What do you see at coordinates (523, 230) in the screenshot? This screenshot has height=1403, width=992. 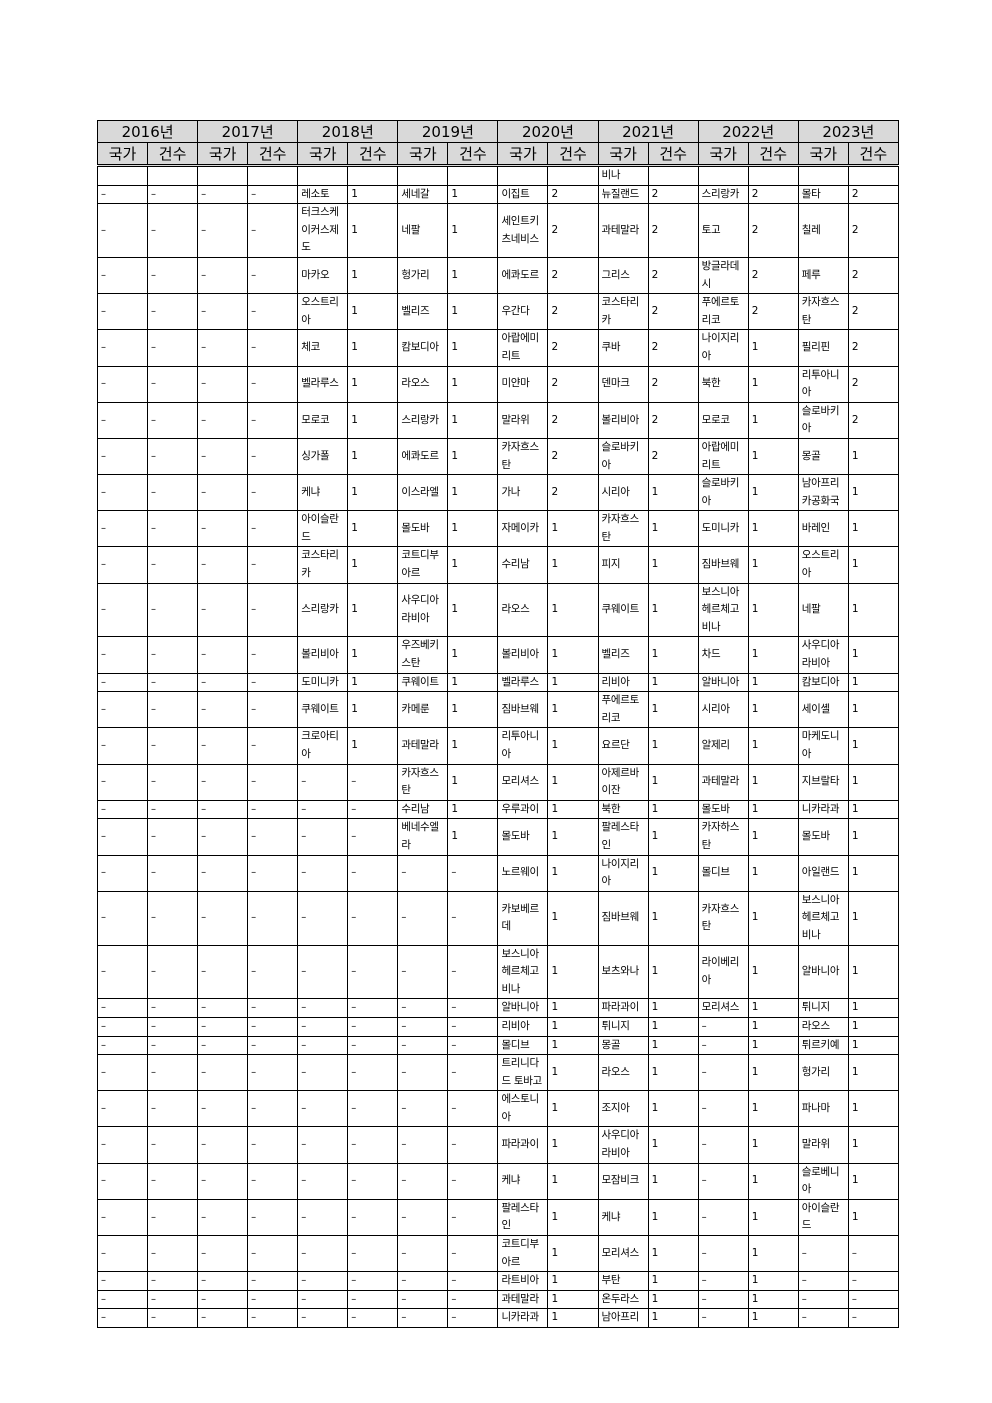 I see `country-cell: 세인트키츠네비스` at bounding box center [523, 230].